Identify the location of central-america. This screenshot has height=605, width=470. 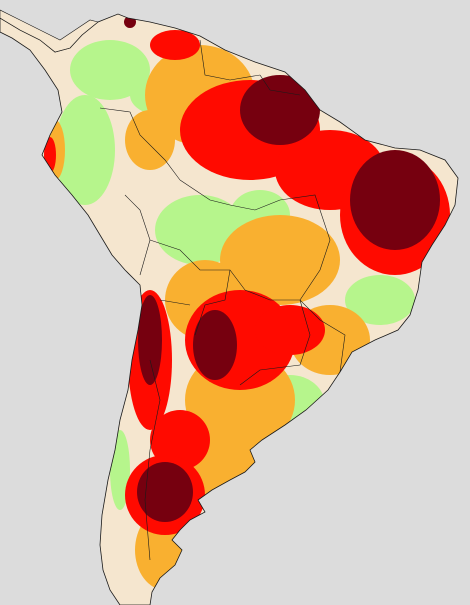
(49, 31).